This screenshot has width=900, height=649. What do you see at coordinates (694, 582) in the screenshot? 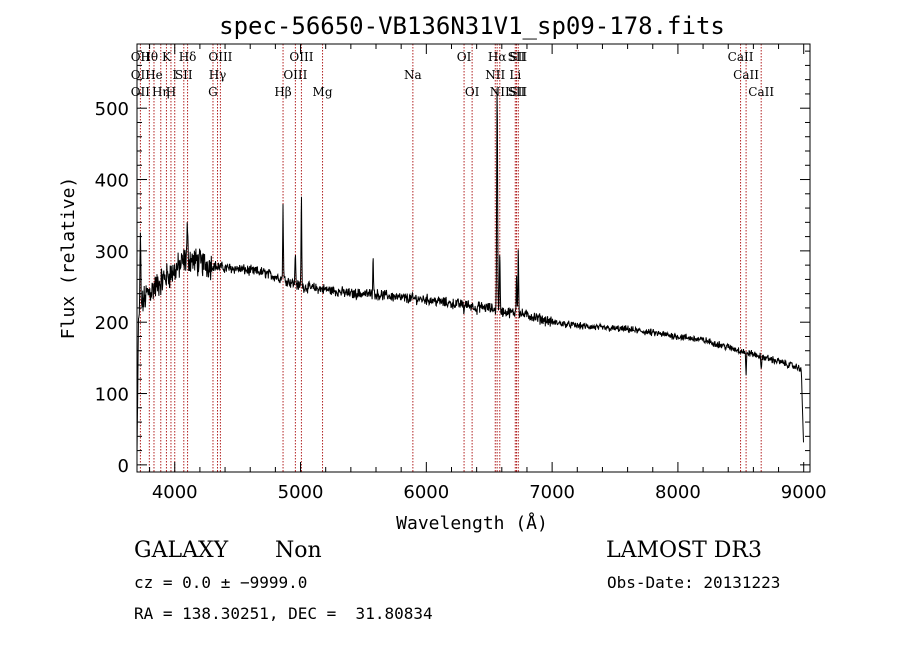
I see `obs-date: Obs-Date: 20131223` at bounding box center [694, 582].